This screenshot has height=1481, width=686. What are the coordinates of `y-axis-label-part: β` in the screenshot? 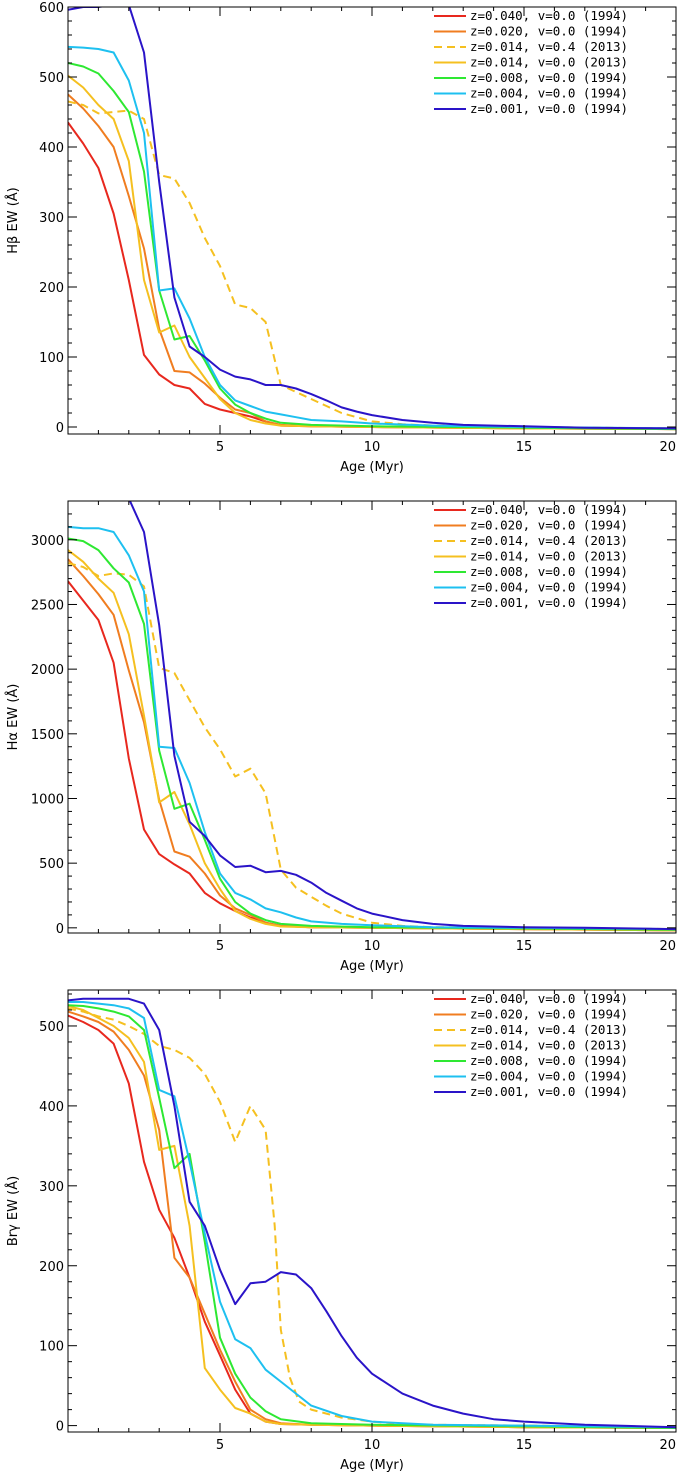 It's located at (13, 240).